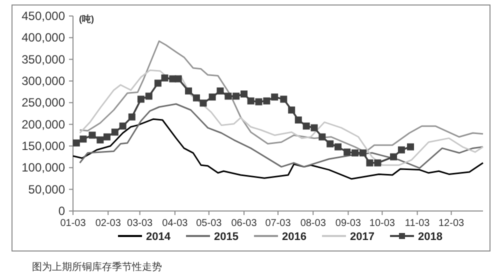  What do you see at coordinates (175, 223) in the screenshot?
I see `x-tick-label: 04-03` at bounding box center [175, 223].